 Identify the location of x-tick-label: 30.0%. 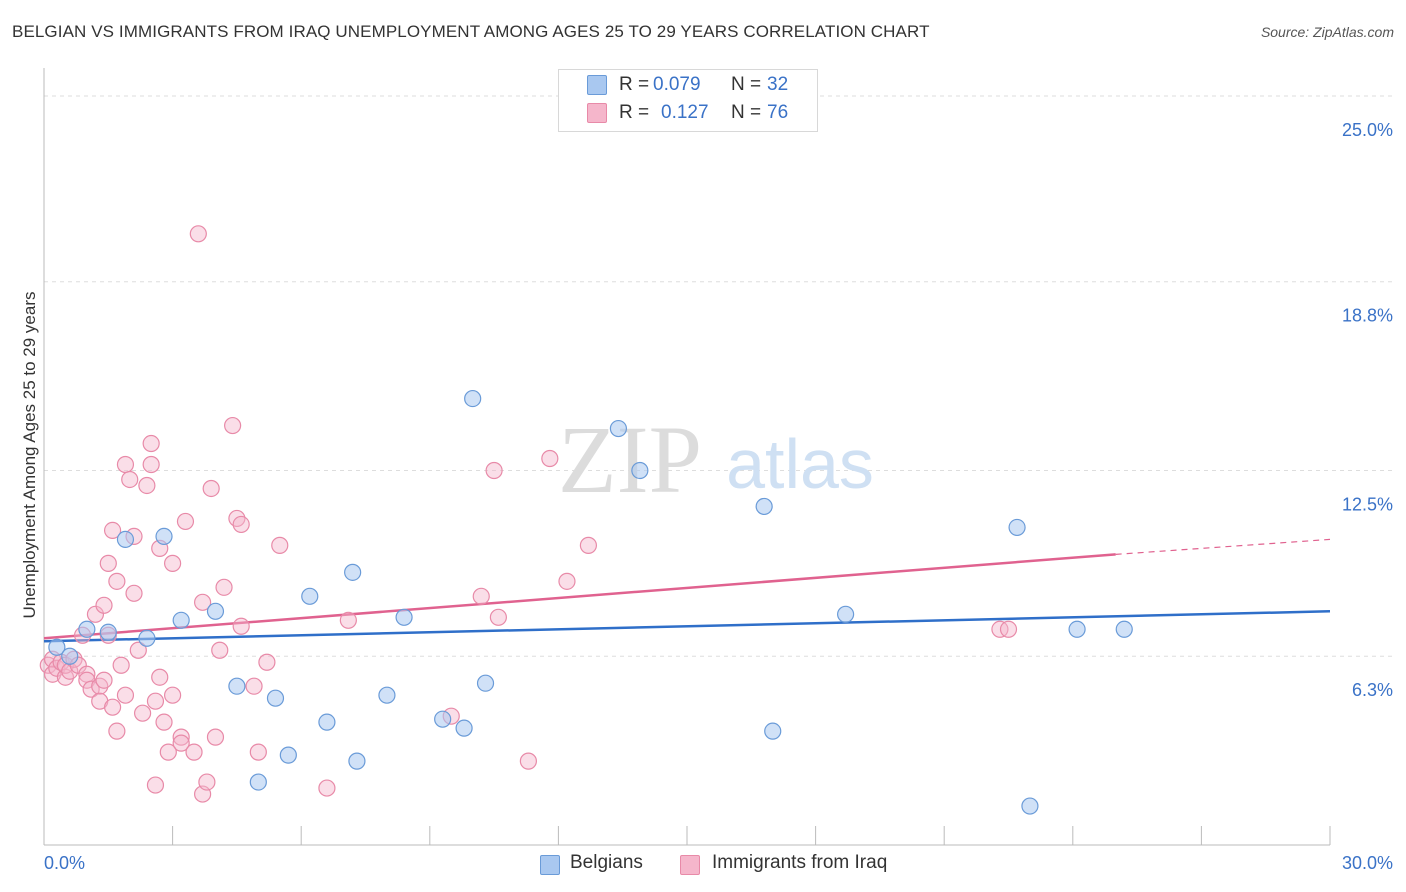
(1367, 863).